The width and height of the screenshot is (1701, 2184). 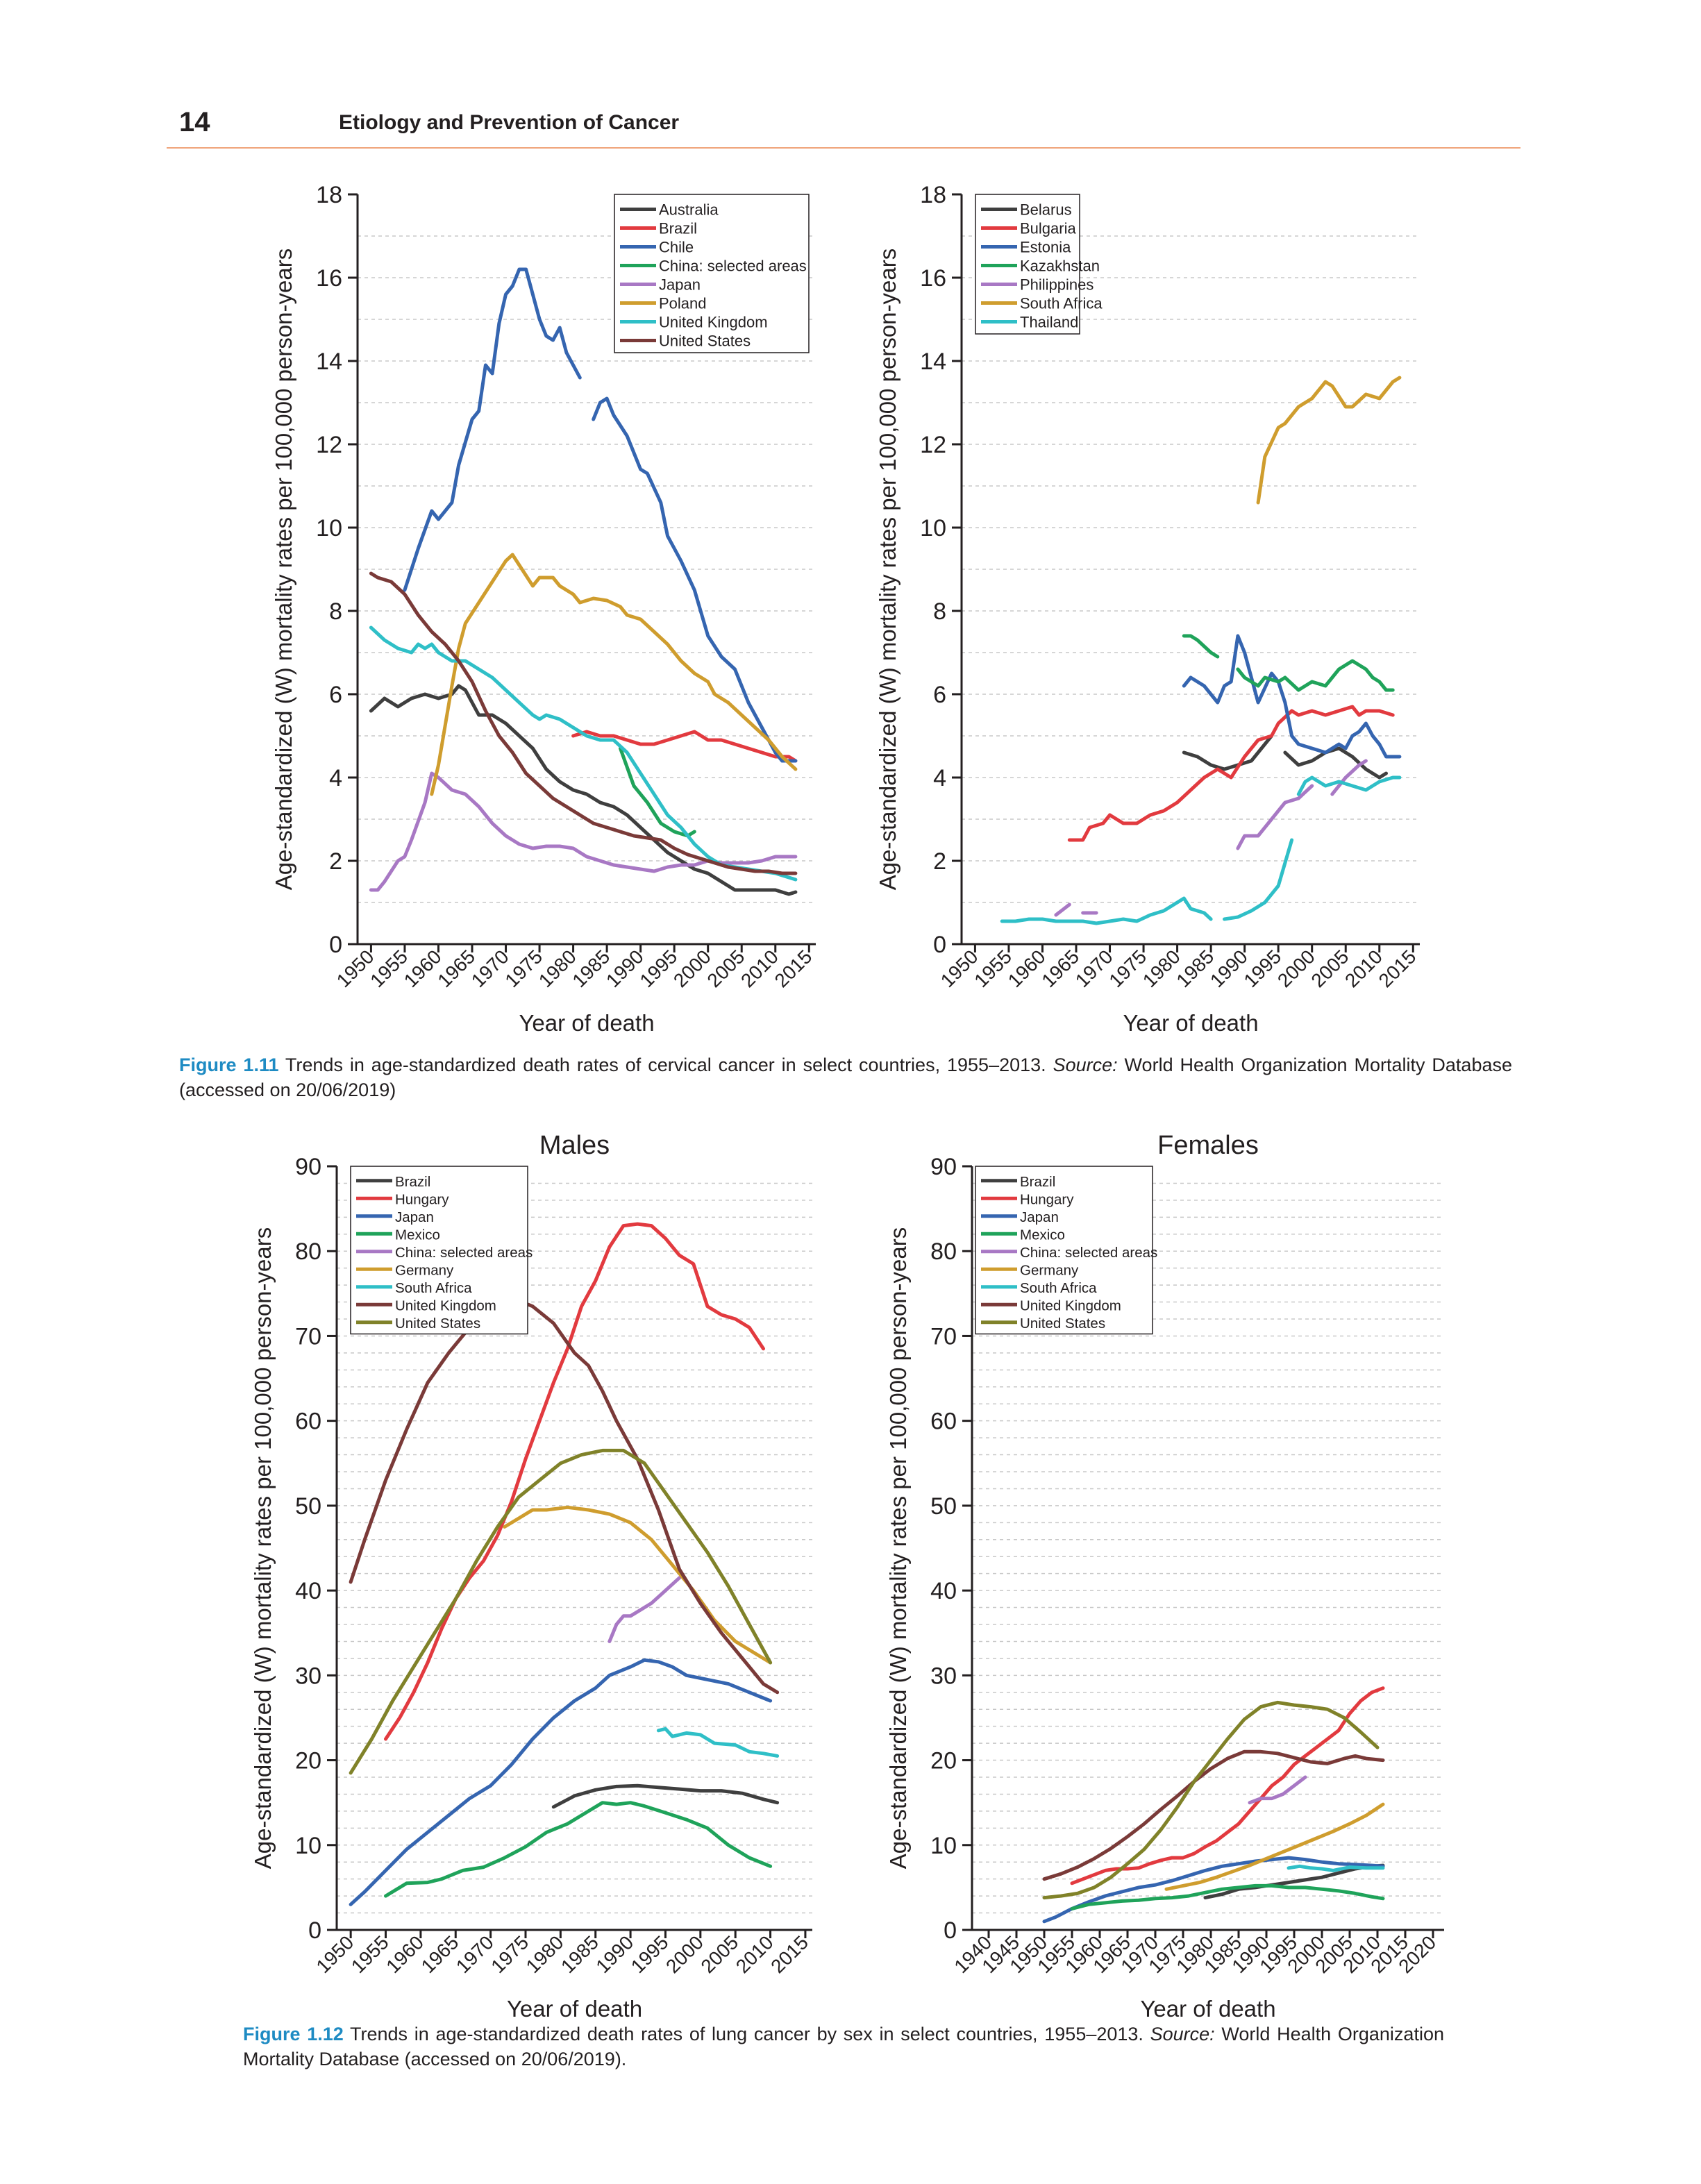 What do you see at coordinates (944, 1591) in the screenshot?
I see `y-tick-label: 40` at bounding box center [944, 1591].